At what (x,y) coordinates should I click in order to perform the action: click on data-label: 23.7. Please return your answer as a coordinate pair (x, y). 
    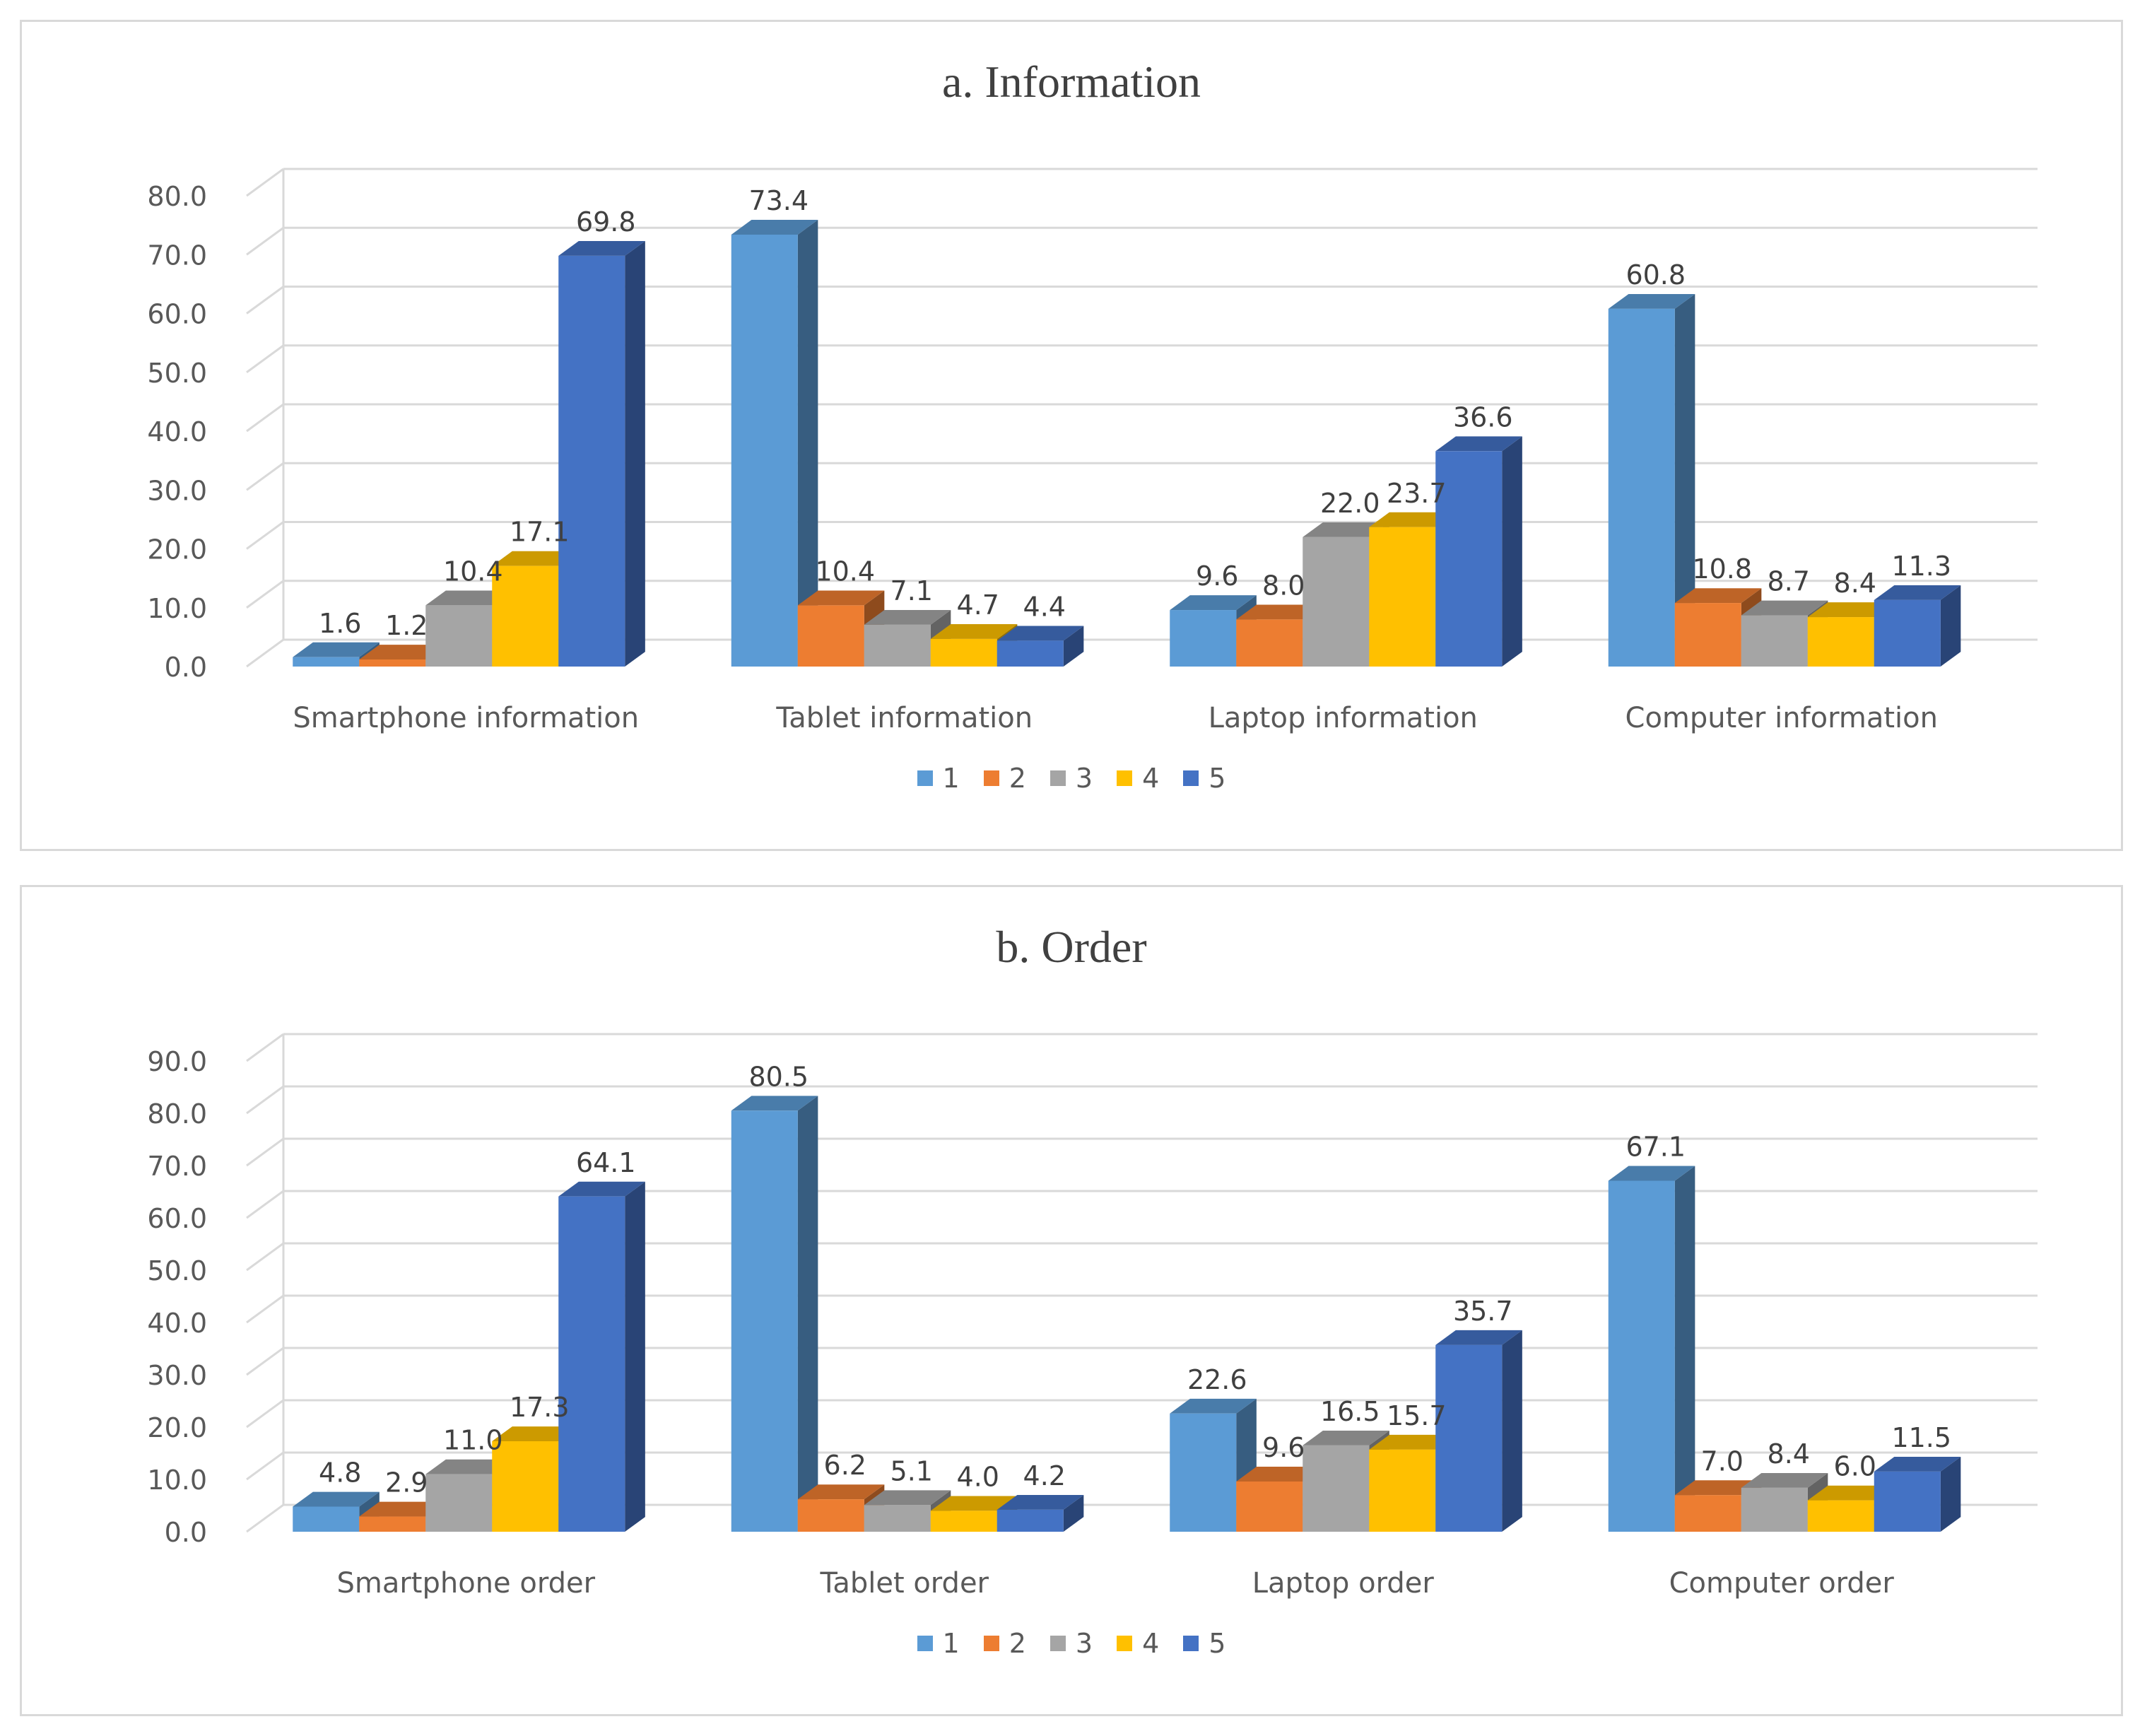
    Looking at the image, I should click on (1417, 493).